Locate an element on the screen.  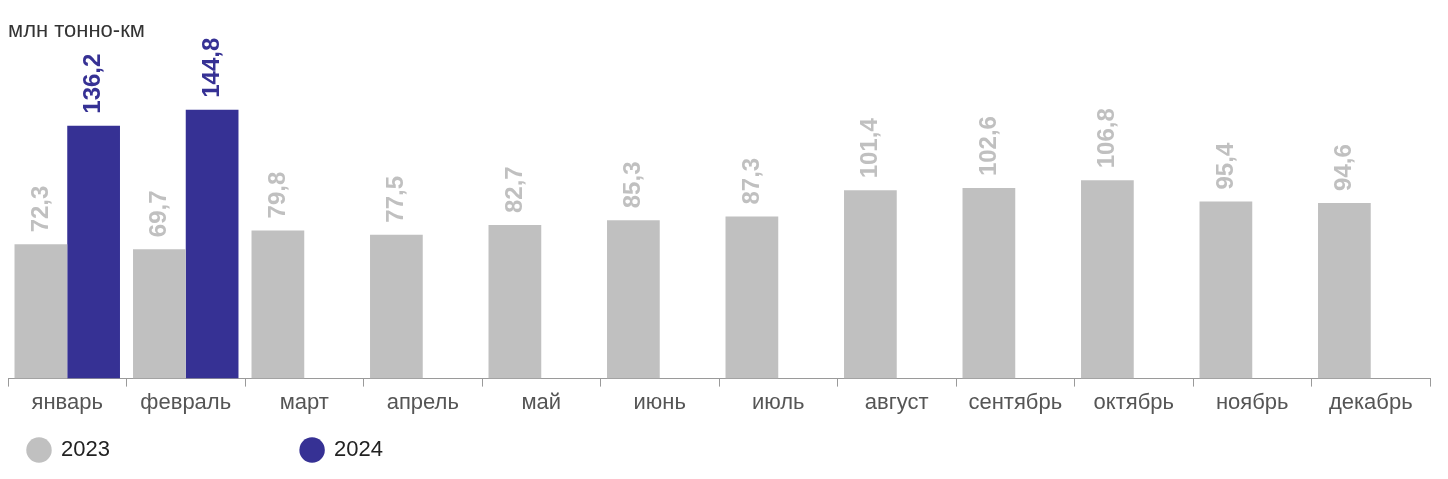
data-label: 85,3 is located at coordinates (632, 185).